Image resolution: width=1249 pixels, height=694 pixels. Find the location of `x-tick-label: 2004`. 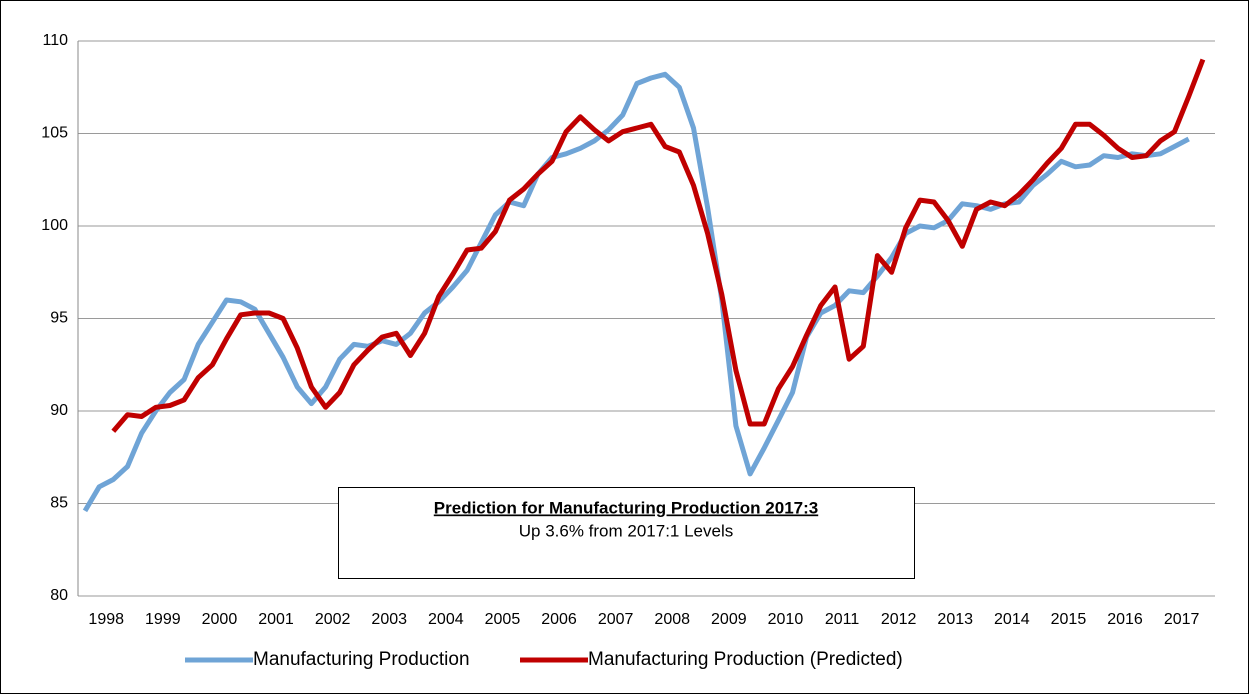

x-tick-label: 2004 is located at coordinates (446, 619).